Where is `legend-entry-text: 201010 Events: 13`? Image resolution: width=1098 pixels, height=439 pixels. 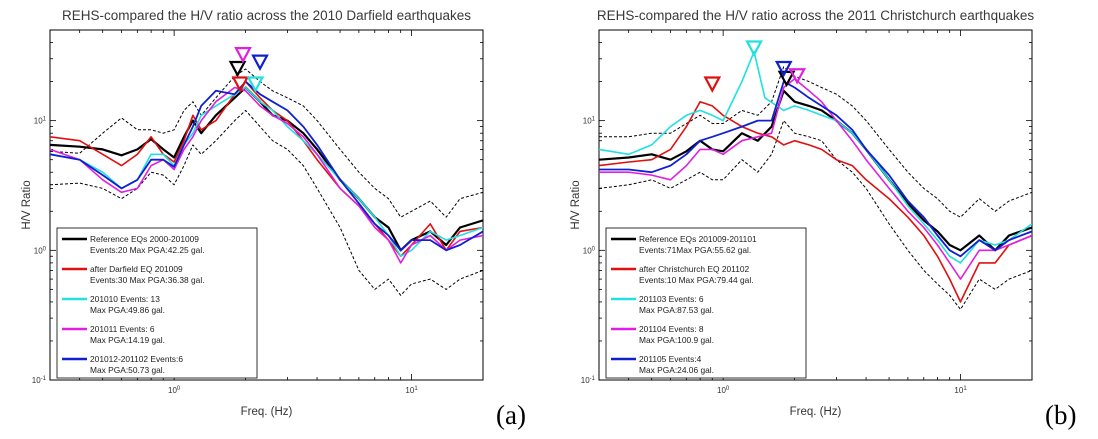 legend-entry-text: 201010 Events: 13 is located at coordinates (125, 299).